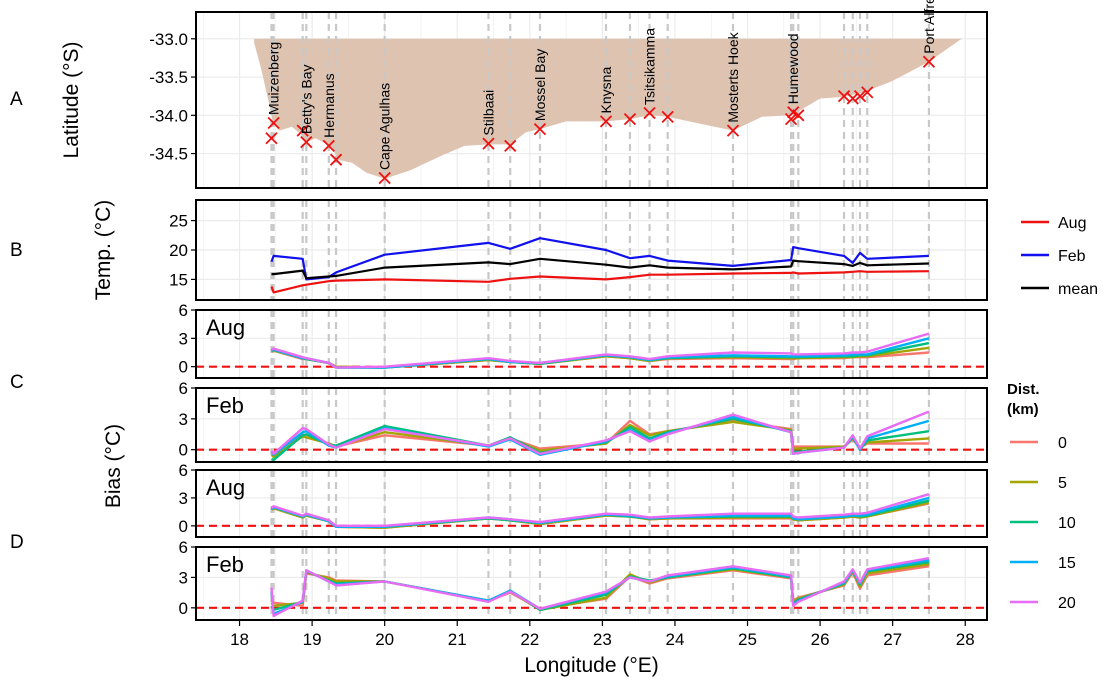 The width and height of the screenshot is (1110, 686). What do you see at coordinates (306, 99) in the screenshot?
I see `town-label: Betty's Bay` at bounding box center [306, 99].